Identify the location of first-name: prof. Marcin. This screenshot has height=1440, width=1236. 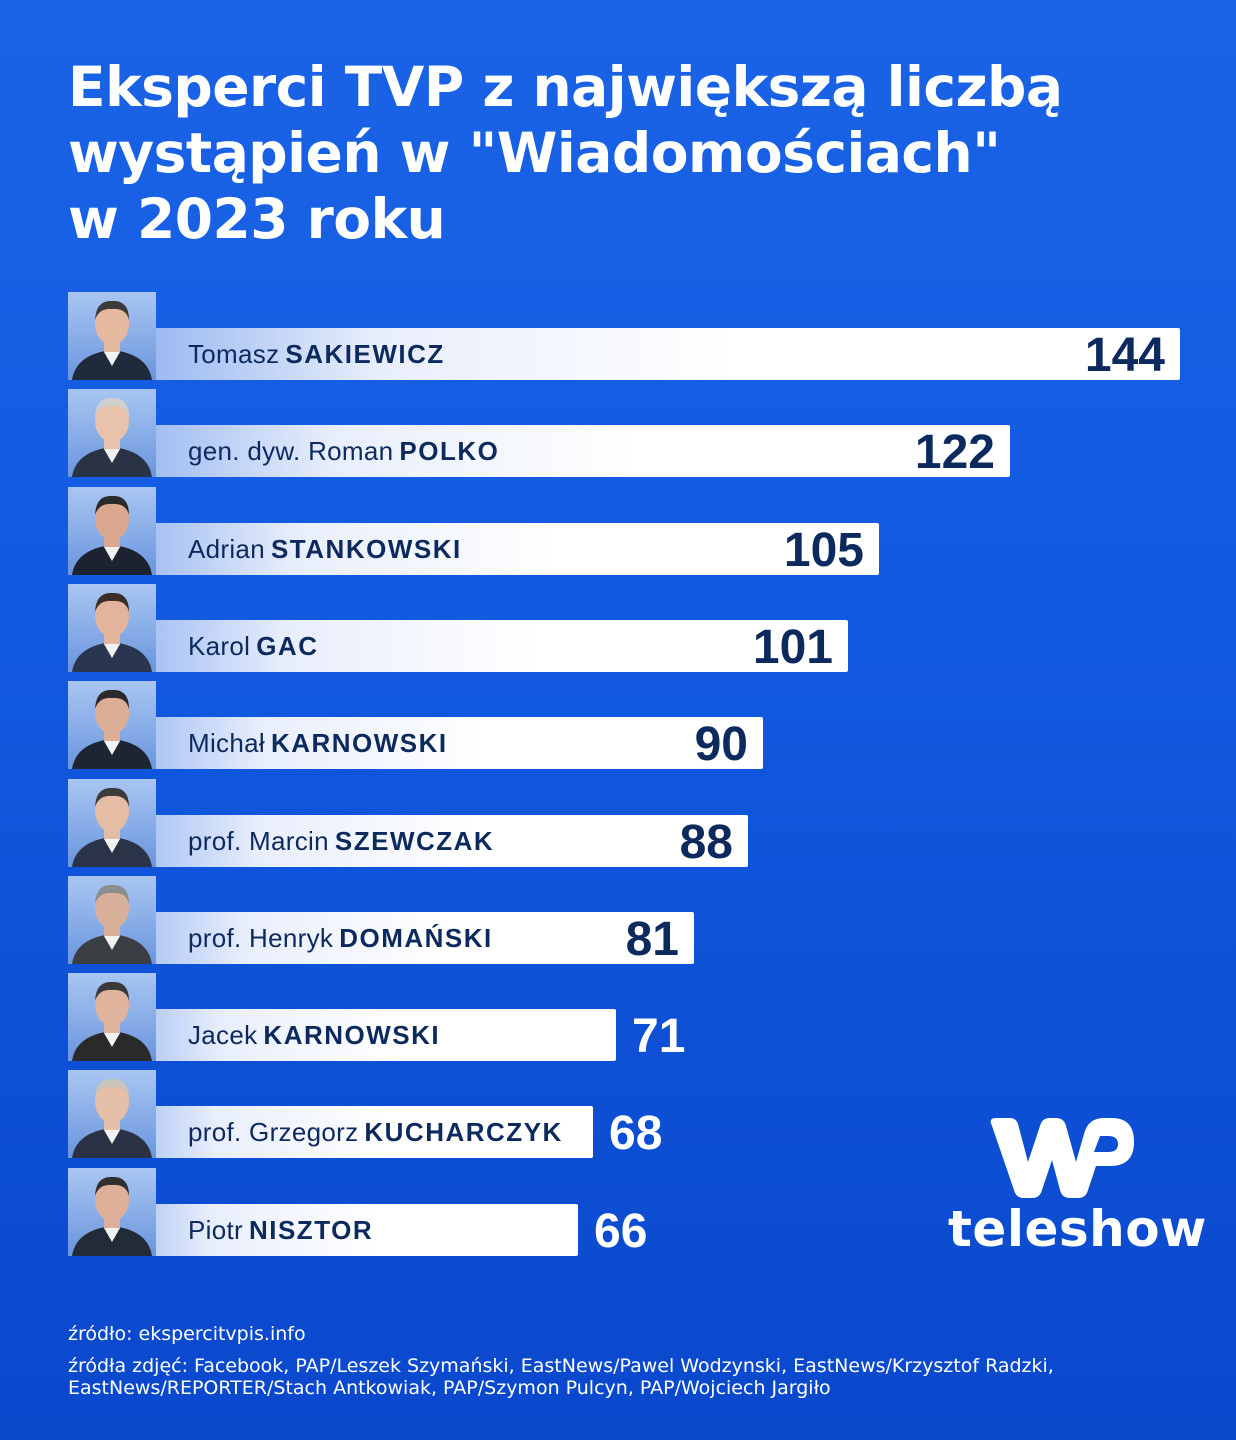
(258, 841).